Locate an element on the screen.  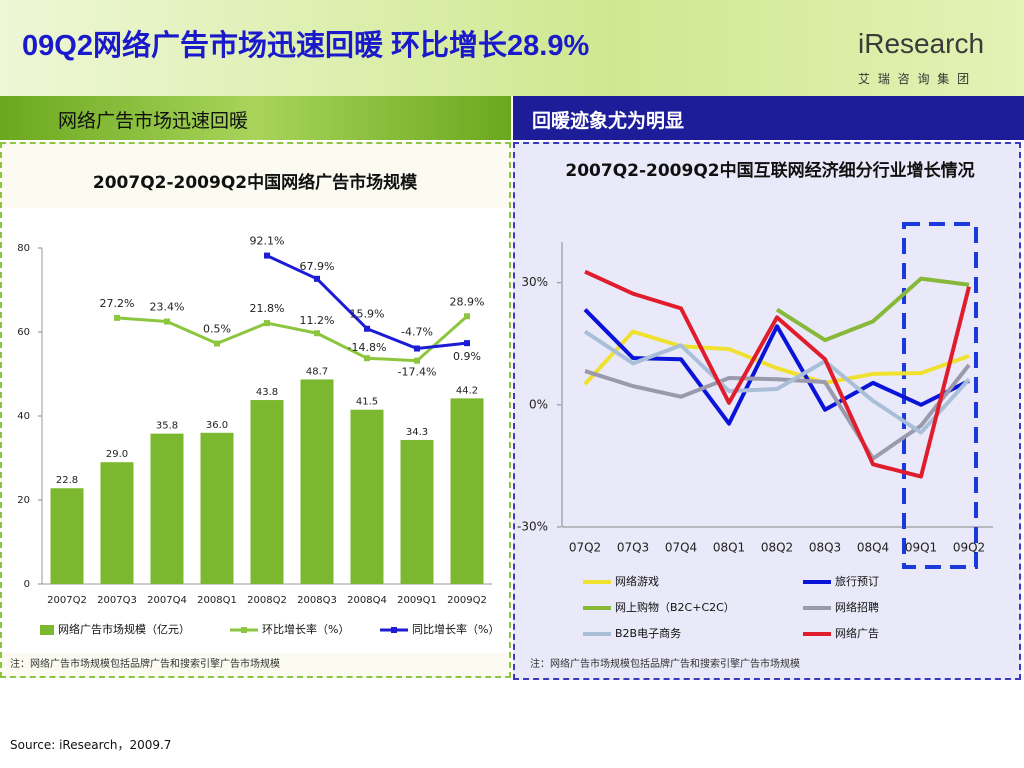
y-tick-label: 60 is located at coordinates (23, 332).